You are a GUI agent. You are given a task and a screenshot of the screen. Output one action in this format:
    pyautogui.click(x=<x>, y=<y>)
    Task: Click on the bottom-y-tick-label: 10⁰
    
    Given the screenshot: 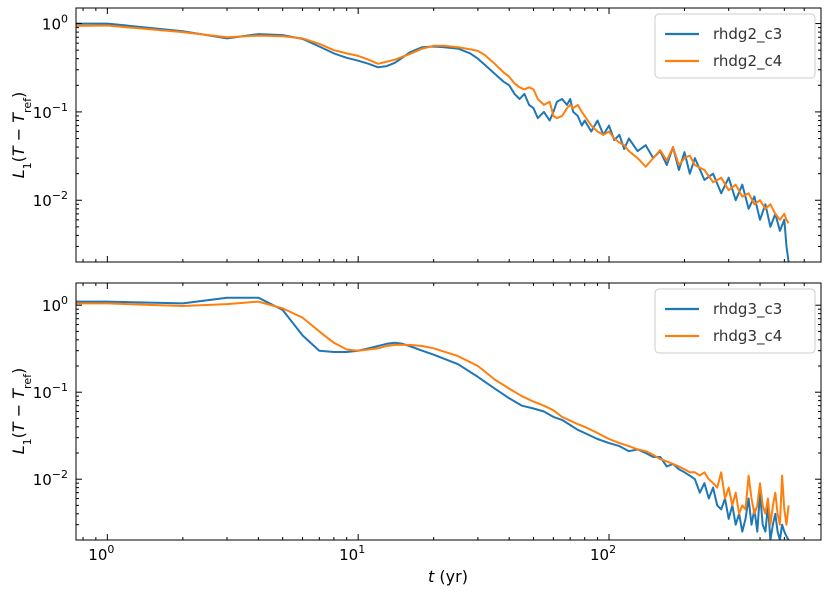 What is the action you would take?
    pyautogui.click(x=55, y=304)
    